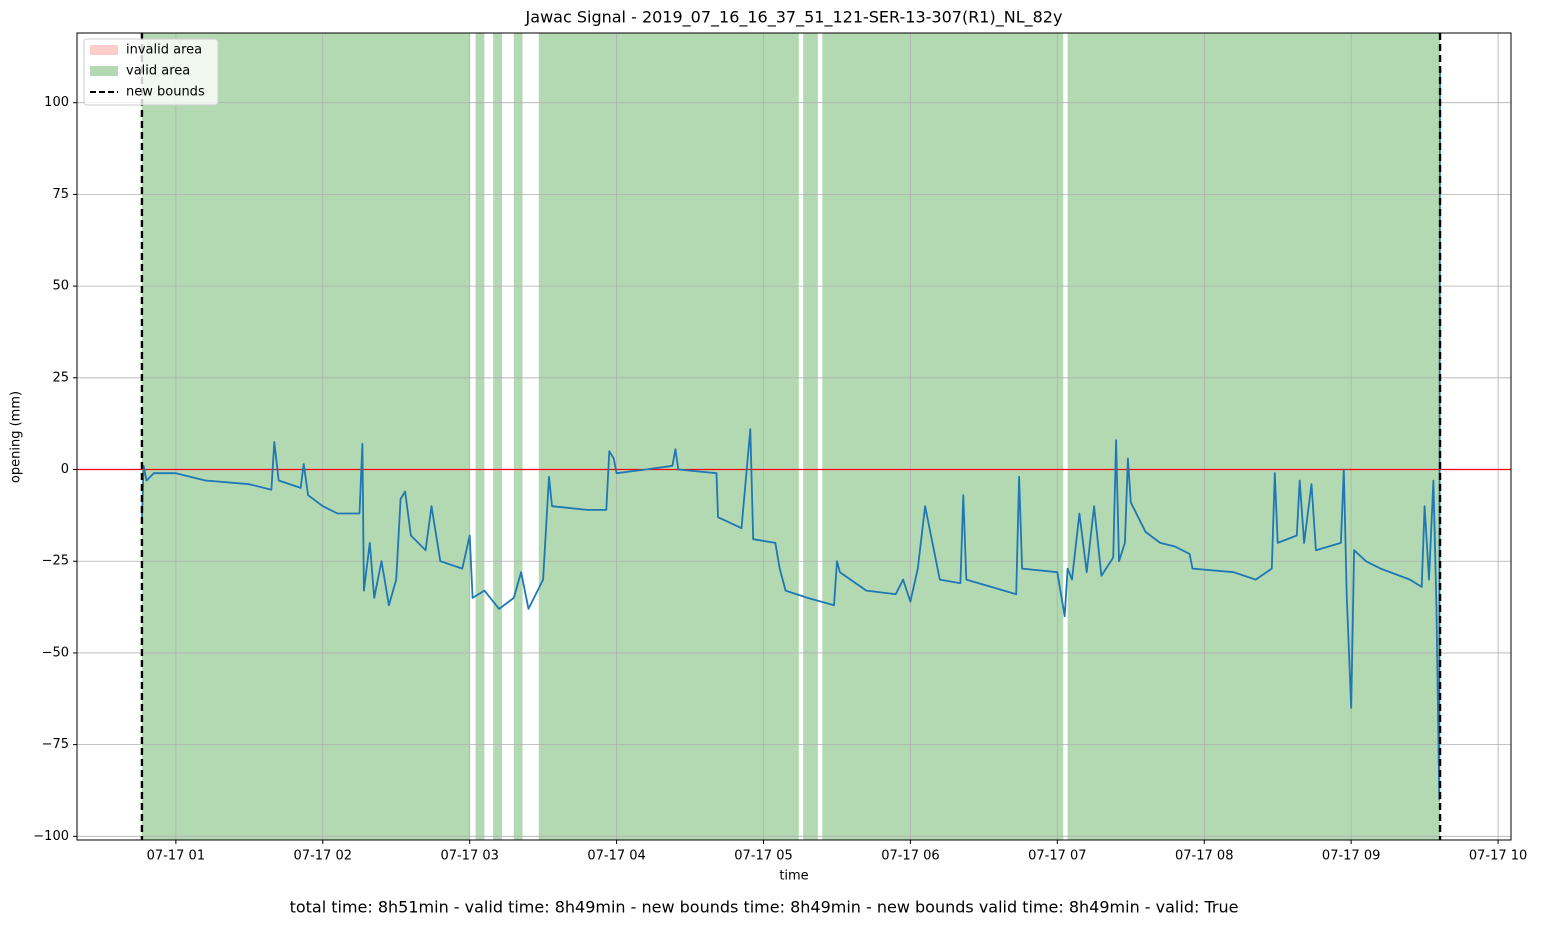  I want to click on legend-label: valid area, so click(158, 71).